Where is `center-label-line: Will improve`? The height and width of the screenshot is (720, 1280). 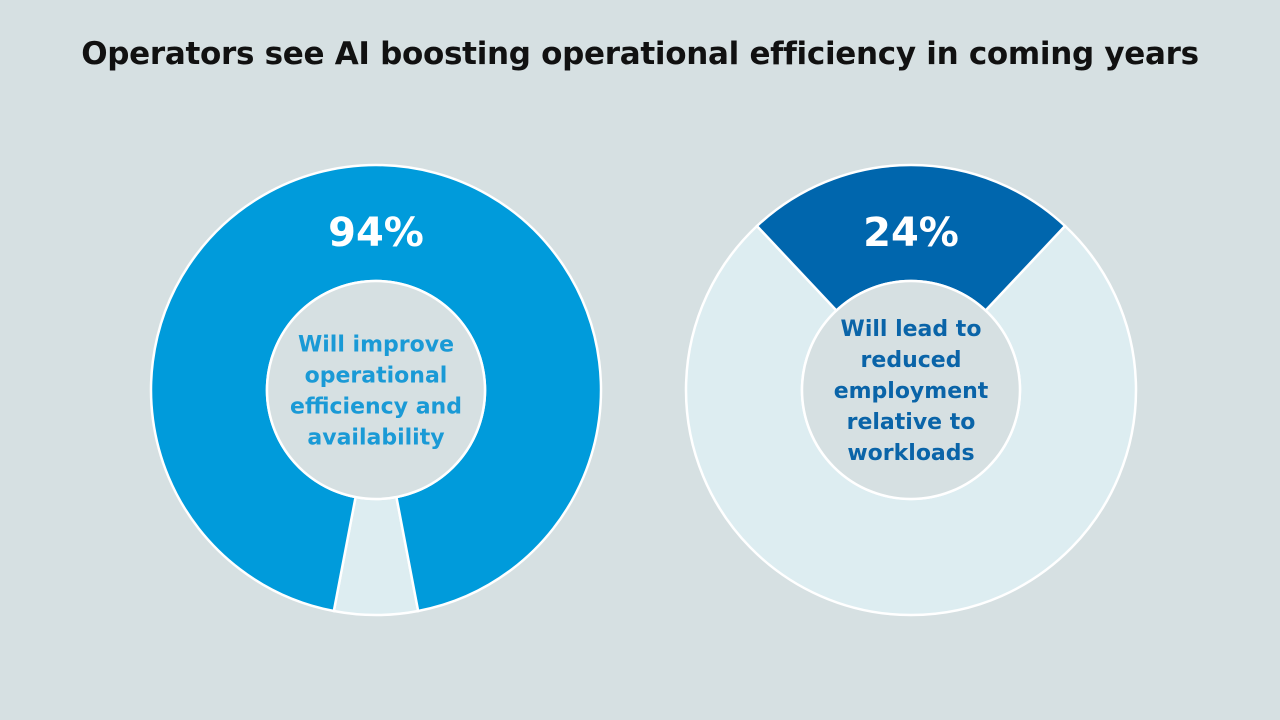 center-label-line: Will improve is located at coordinates (376, 345).